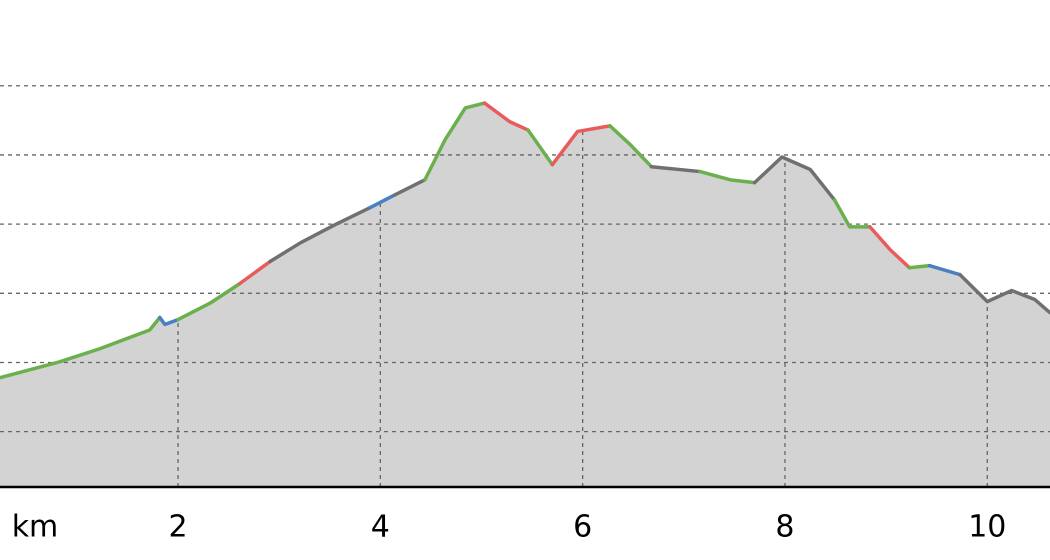  What do you see at coordinates (987, 527) in the screenshot?
I see `x-tick-label: 10` at bounding box center [987, 527].